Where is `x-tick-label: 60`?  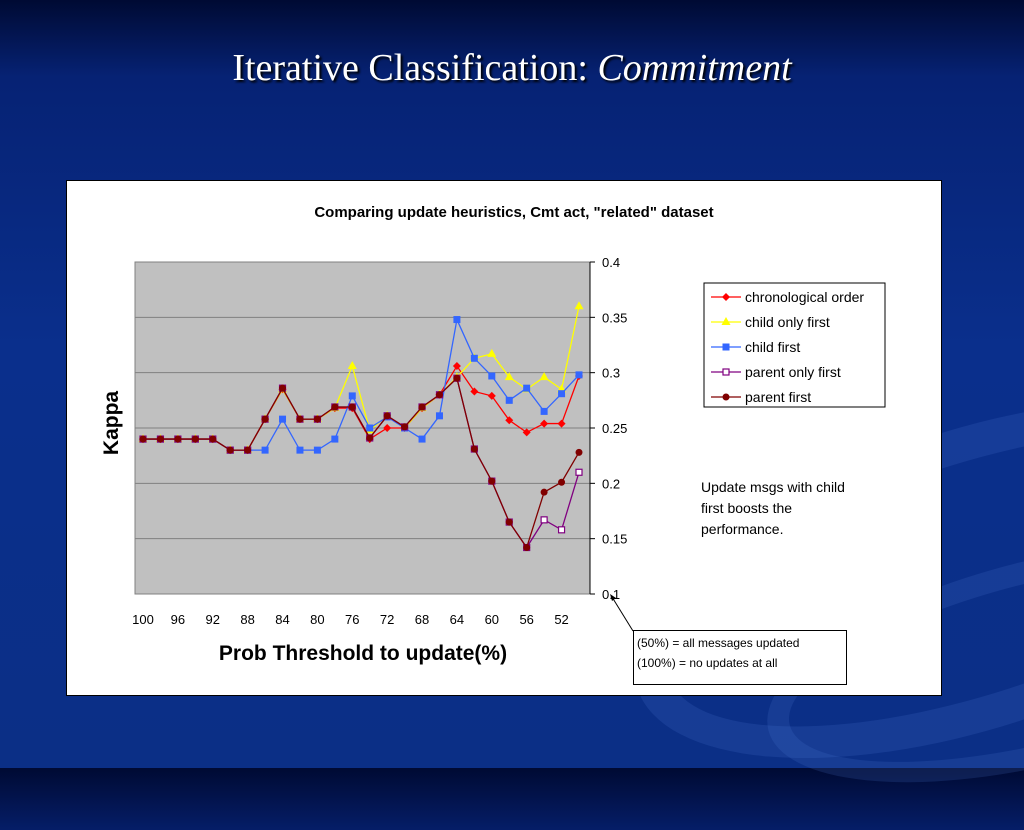 x-tick-label: 60 is located at coordinates (492, 619).